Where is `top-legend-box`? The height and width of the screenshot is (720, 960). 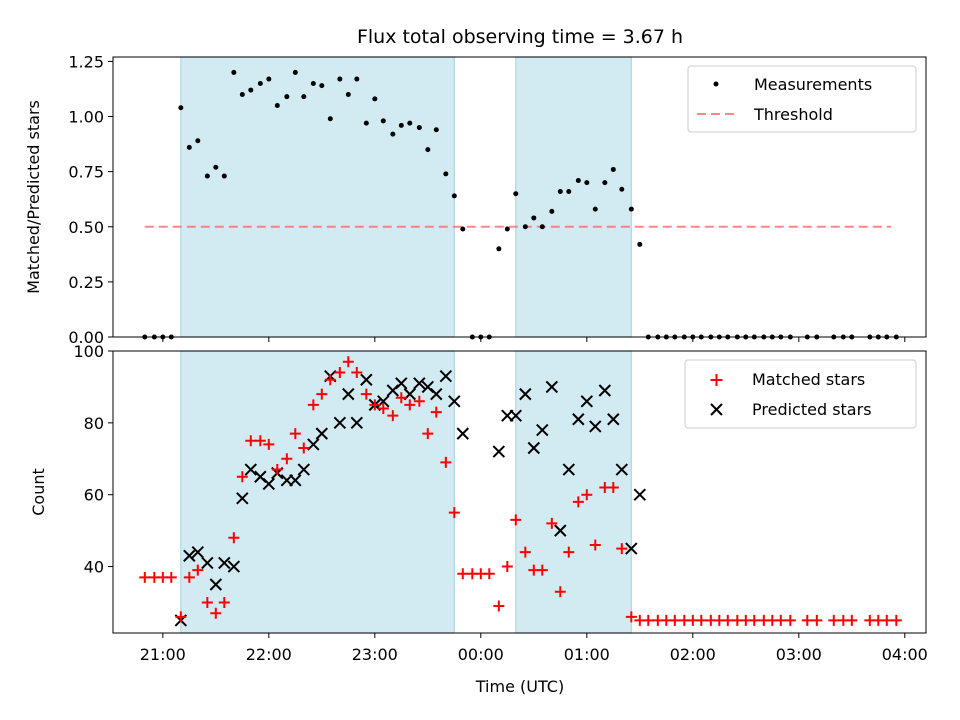
top-legend-box is located at coordinates (802, 99).